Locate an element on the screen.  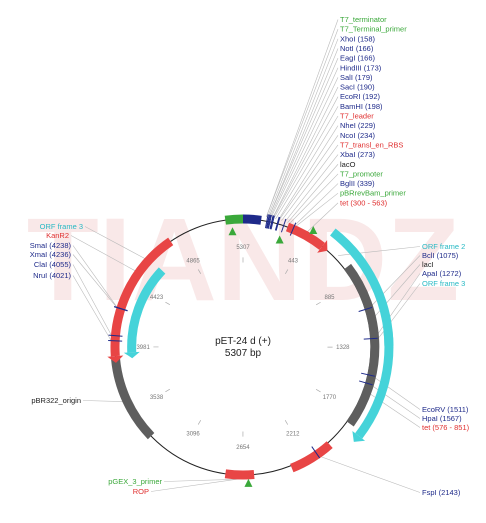
tick-label: 5307 is located at coordinates (243, 248).